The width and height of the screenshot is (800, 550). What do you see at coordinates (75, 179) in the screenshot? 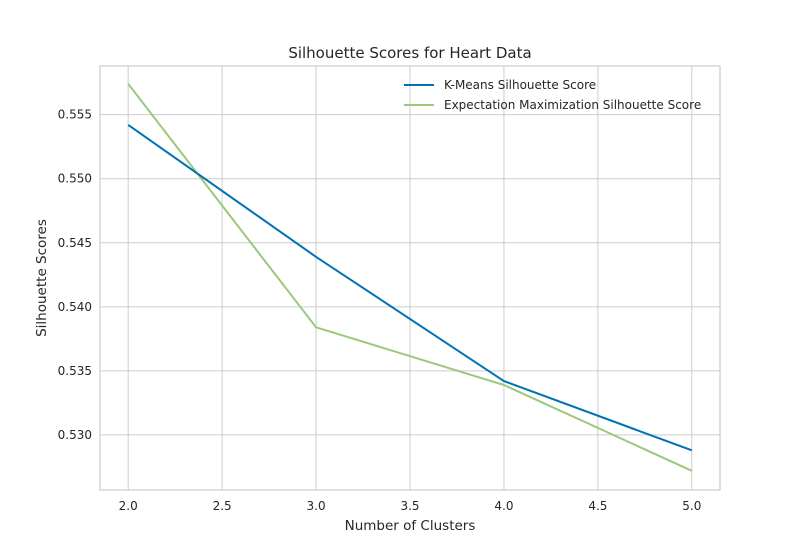
I see `y-tick-label: 0.550` at bounding box center [75, 179].